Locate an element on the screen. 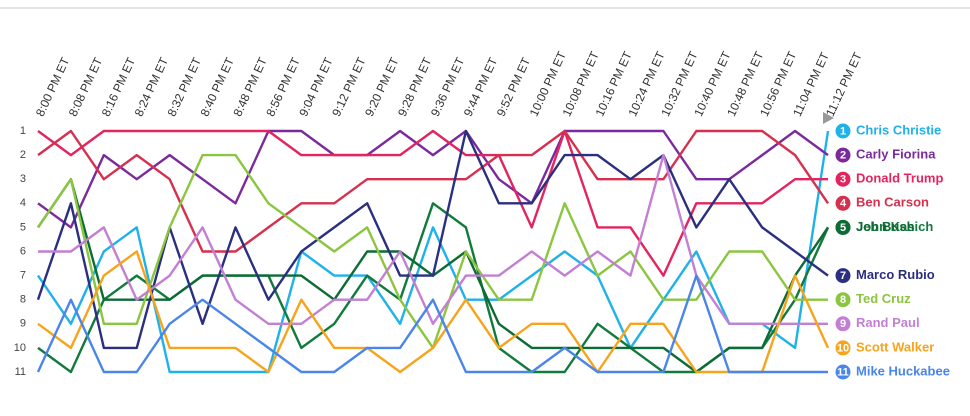 Image resolution: width=970 pixels, height=416 pixels. legend-rank: 10 is located at coordinates (843, 348).